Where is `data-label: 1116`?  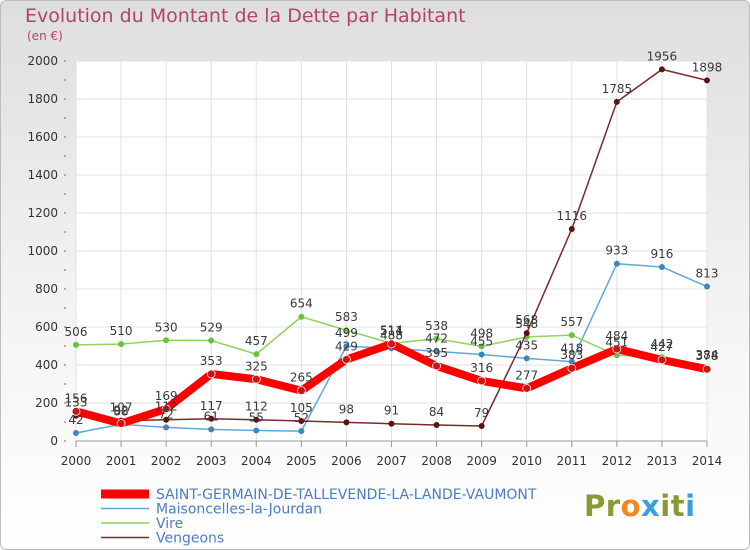
data-label: 1116 is located at coordinates (572, 216).